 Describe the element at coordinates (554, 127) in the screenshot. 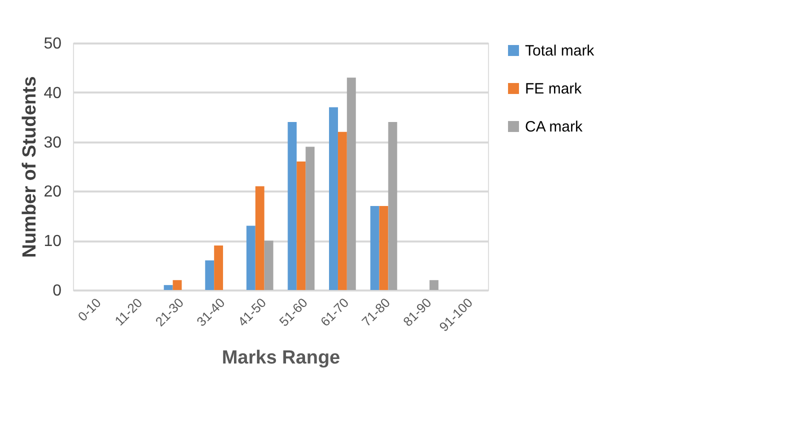

I see `legend-label: CA mark` at that location.